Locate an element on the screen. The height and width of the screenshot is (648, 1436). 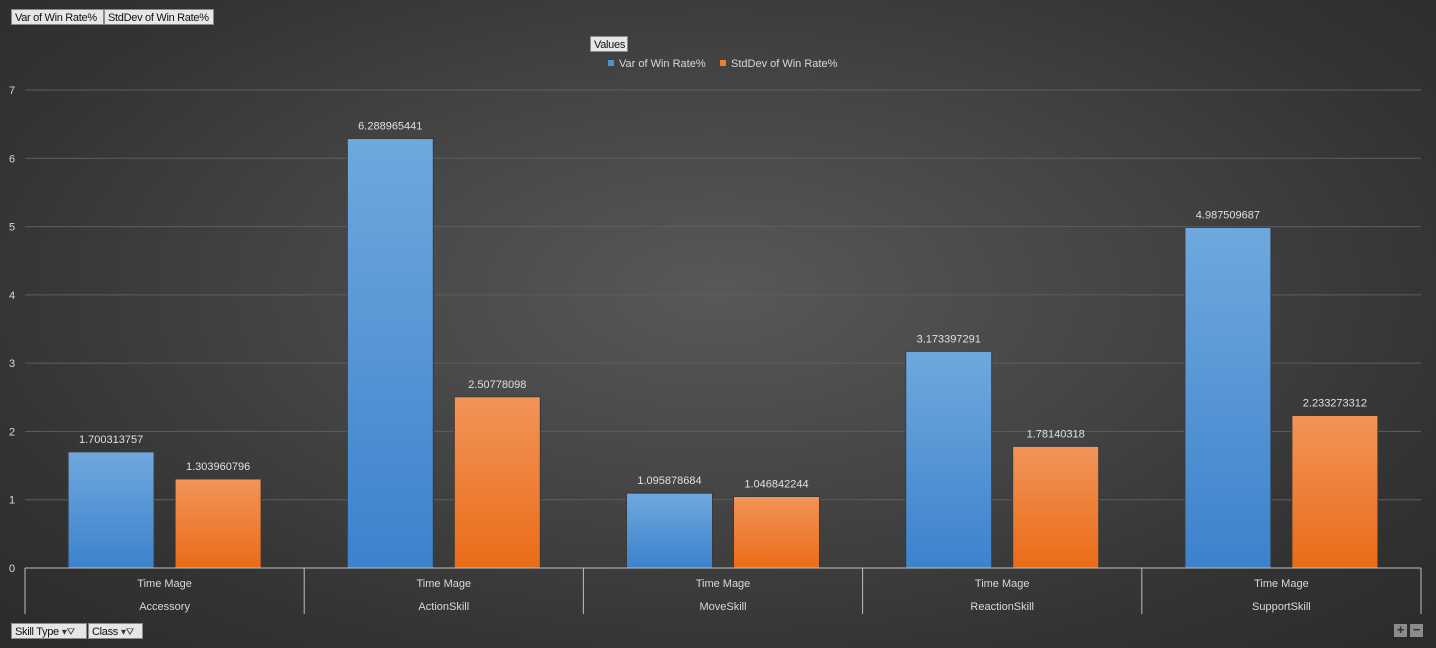
y-tick-label: 0 is located at coordinates (12, 569).